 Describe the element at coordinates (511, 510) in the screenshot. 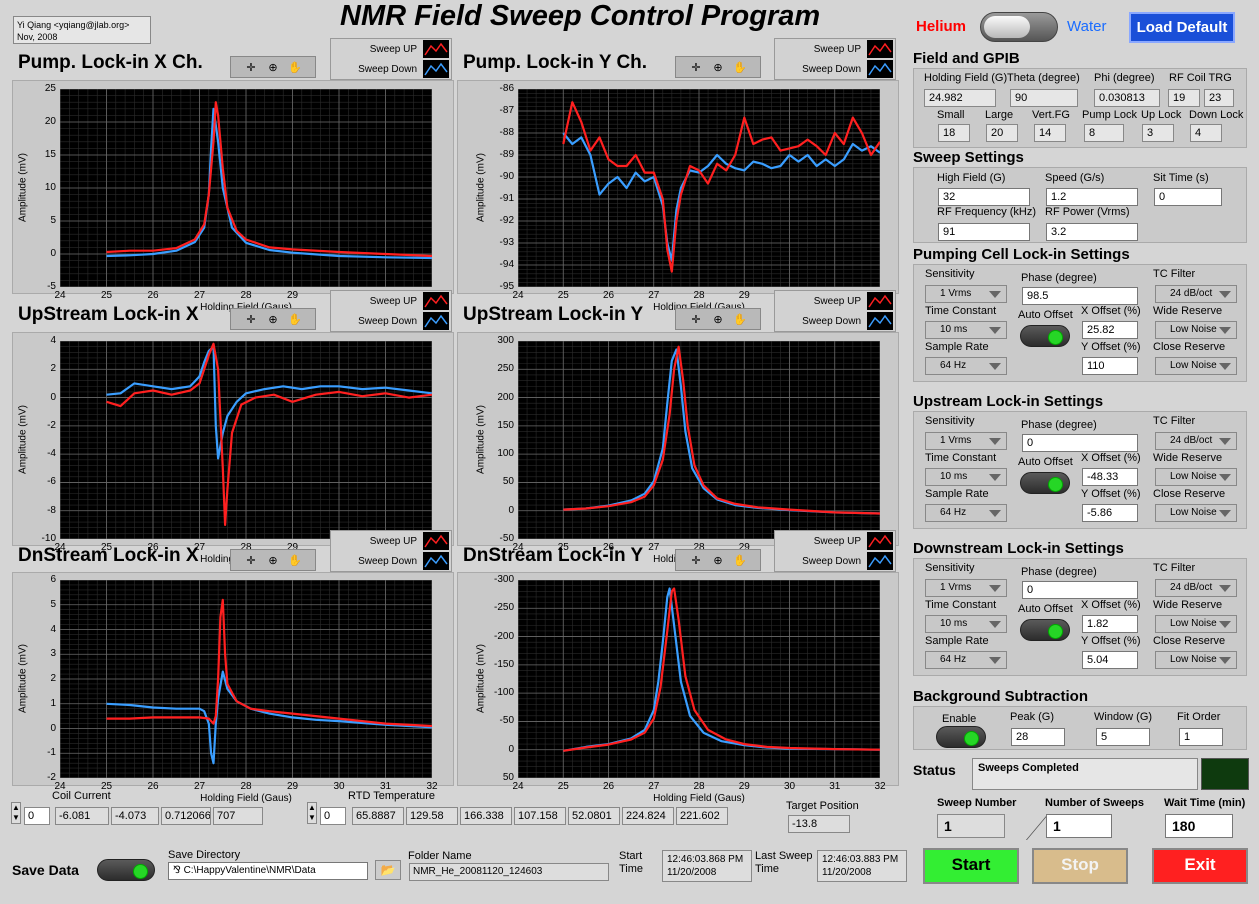

I see `y-tick-label: 0` at that location.